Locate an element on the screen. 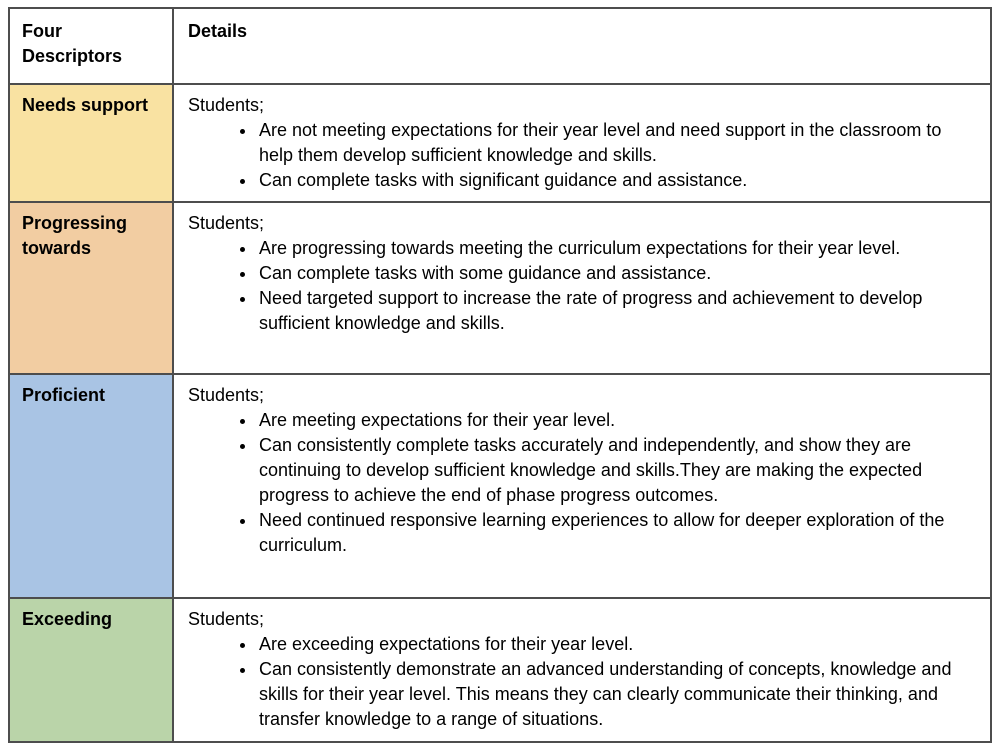 The image size is (1000, 746). descriptor-label: Proficient is located at coordinates (64, 395).